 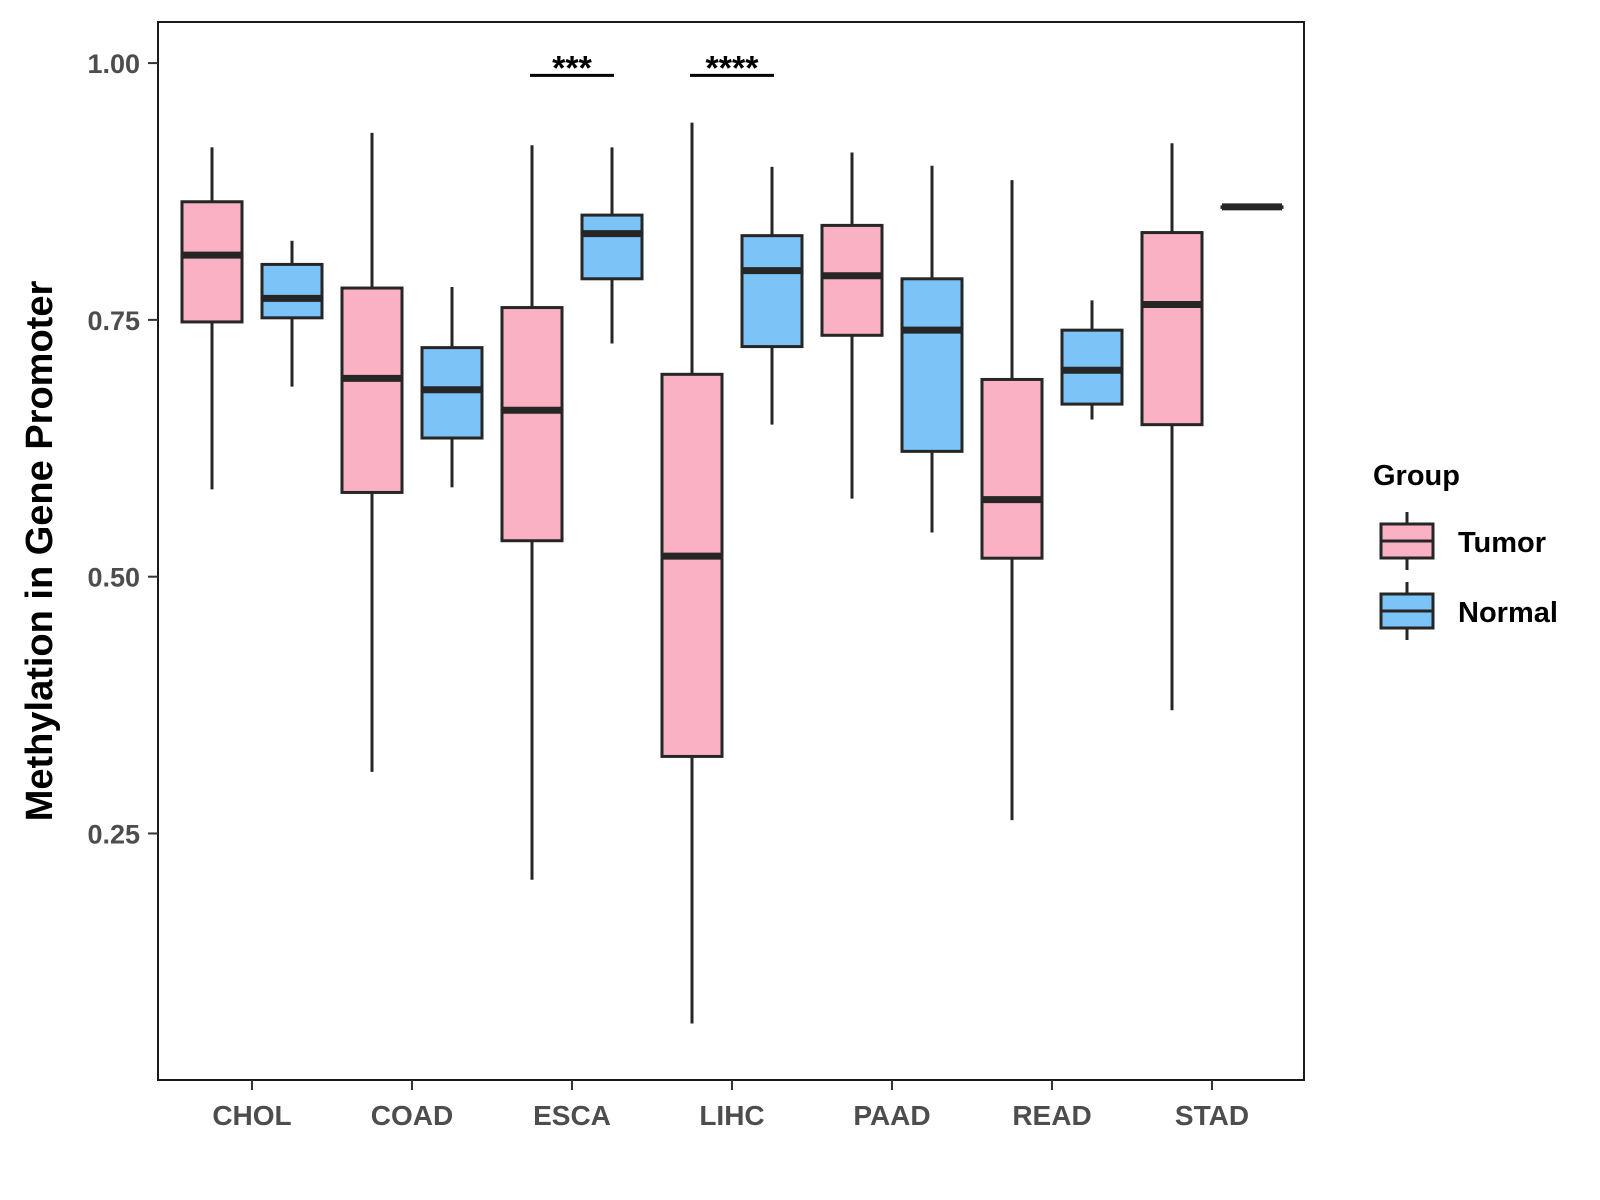 I want to click on box-tumor-stad, so click(x=1172, y=427).